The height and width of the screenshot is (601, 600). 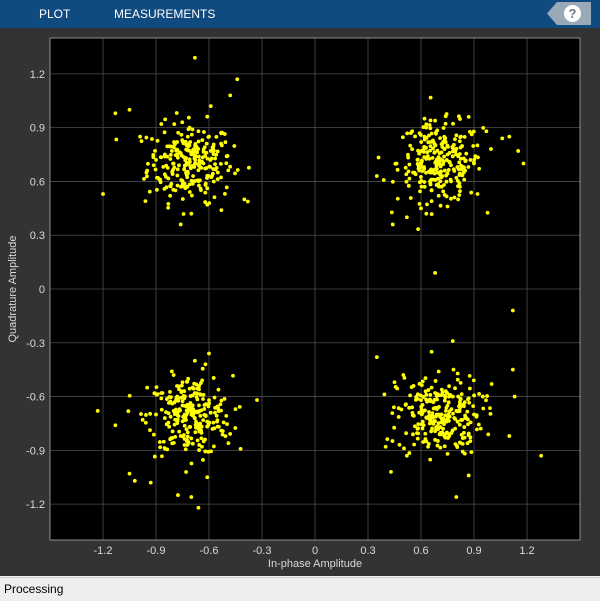 I want to click on x-tick-label: -0.9, so click(x=156, y=551).